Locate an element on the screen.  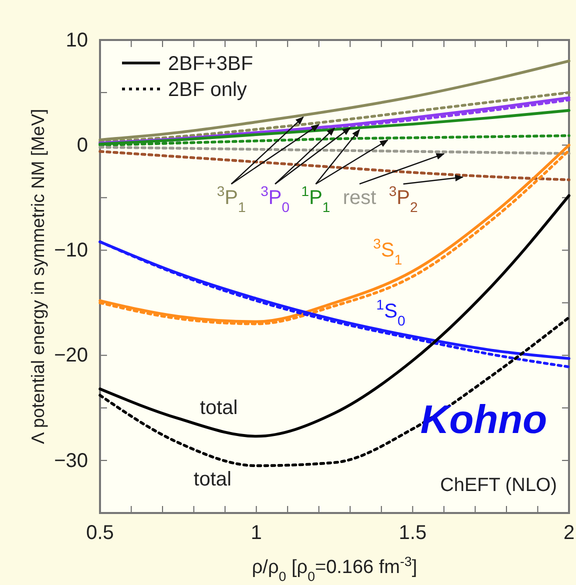
series-label: $^{3}$P$_{2}$ is located at coordinates (403, 198).